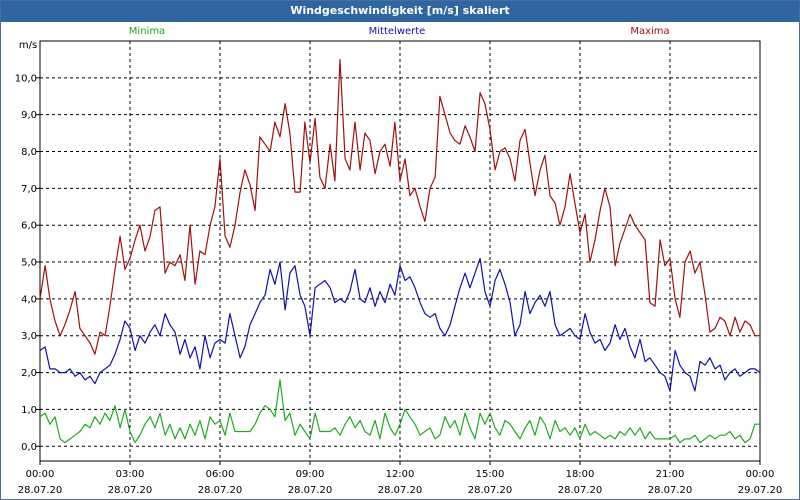 The width and height of the screenshot is (800, 500). I want to click on x-tick-time-label: 09:00, so click(310, 474).